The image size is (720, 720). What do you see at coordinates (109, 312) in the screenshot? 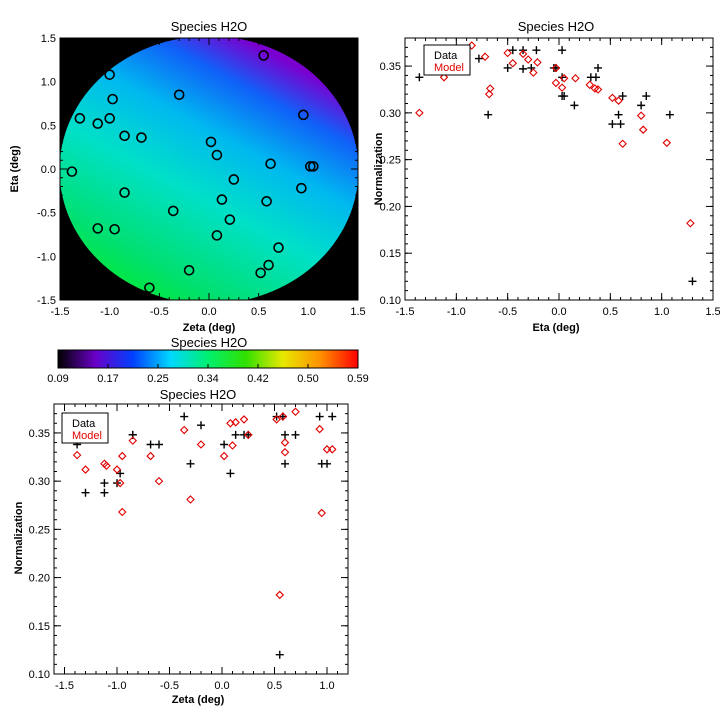
I see `map-x-tick-label: -1.0` at bounding box center [109, 312].